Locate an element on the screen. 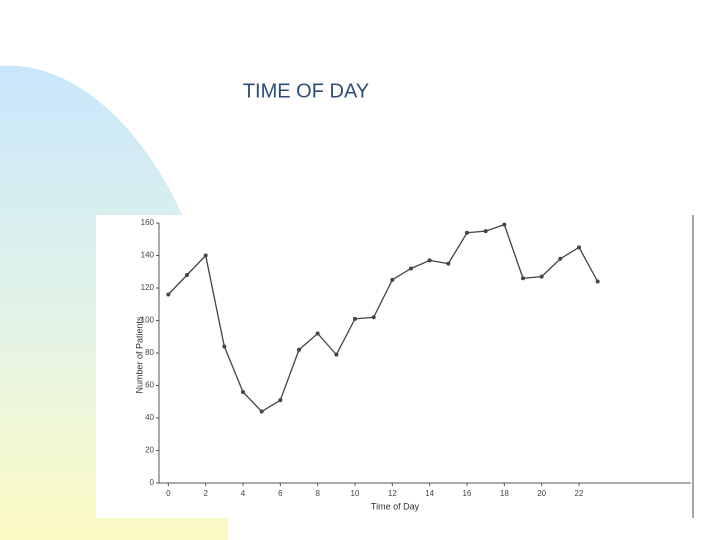  x-axis-label: Time of Day is located at coordinates (395, 506).